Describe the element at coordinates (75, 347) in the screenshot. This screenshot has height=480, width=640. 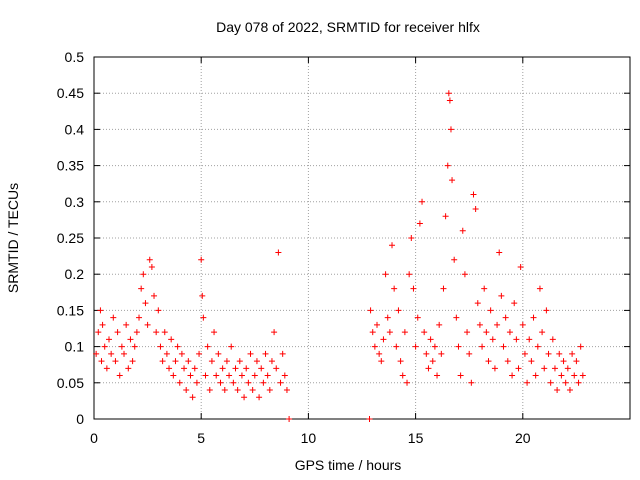
I see `y-tick-label: 0.1` at that location.